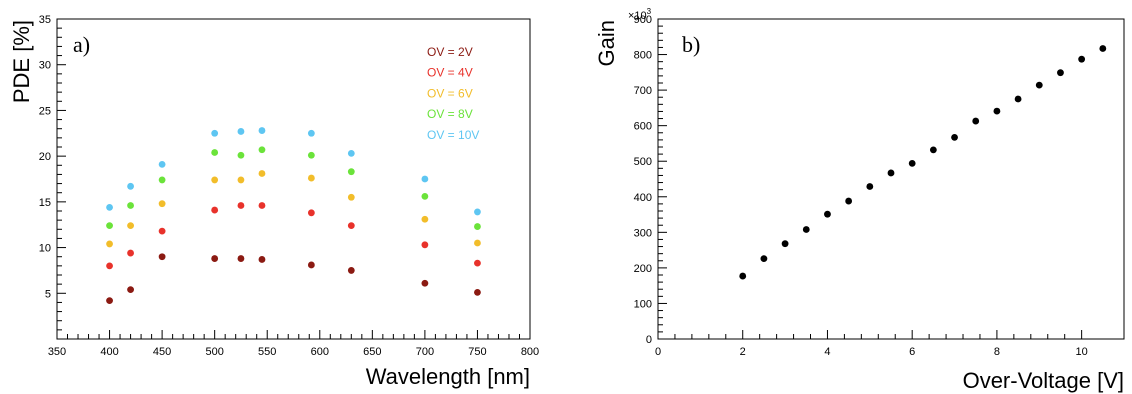 Image resolution: width=1132 pixels, height=394 pixels. I want to click on pde-panel-label: a), so click(81, 44).